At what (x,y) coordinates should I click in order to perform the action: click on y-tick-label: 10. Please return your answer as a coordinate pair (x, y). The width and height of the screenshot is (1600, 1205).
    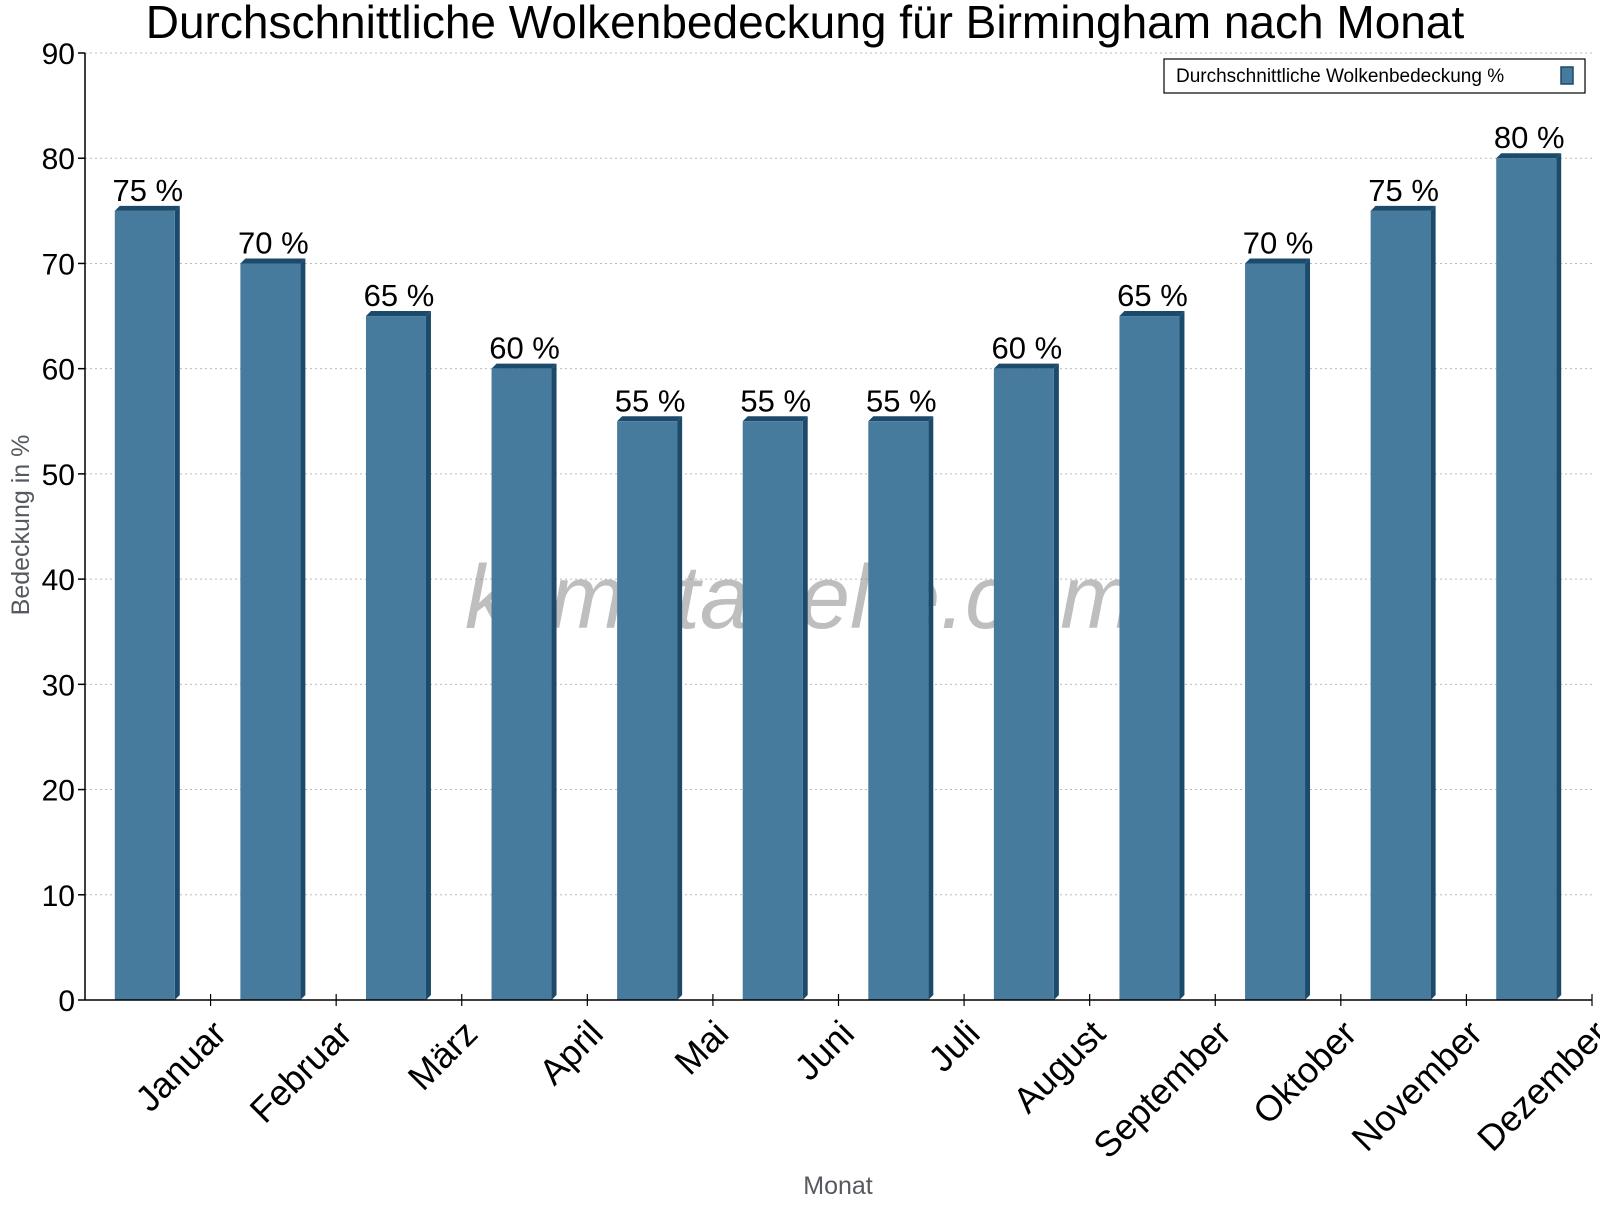
    Looking at the image, I should click on (58, 896).